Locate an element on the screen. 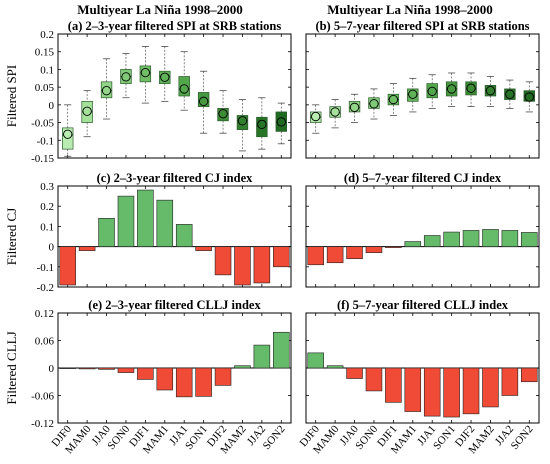 This screenshot has width=550, height=464. y-tick-label: 0.05 is located at coordinates (45, 88).